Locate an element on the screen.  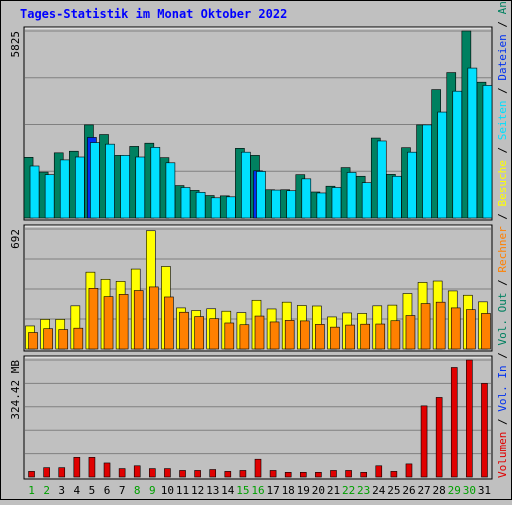
x-tick-label-26: 26 is located at coordinates (408, 490).